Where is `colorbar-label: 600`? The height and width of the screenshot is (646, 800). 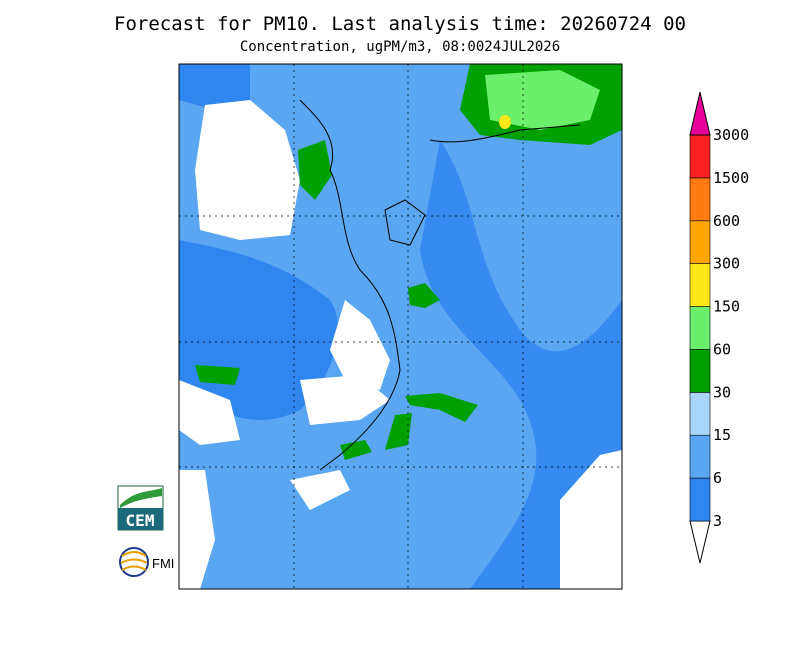
colorbar-label: 600 is located at coordinates (726, 221).